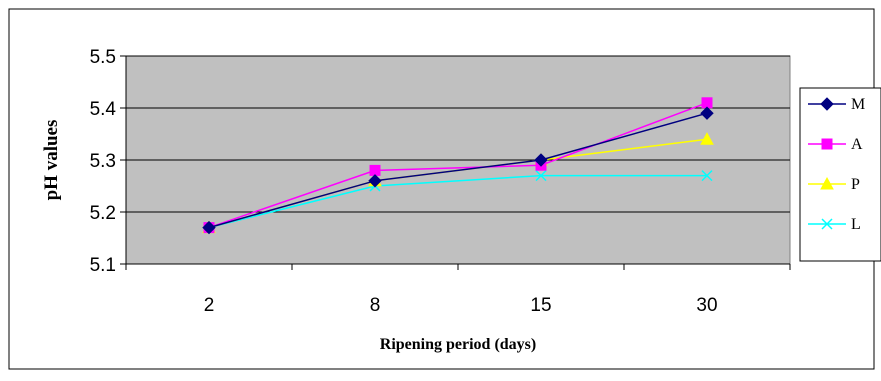  What do you see at coordinates (858, 104) in the screenshot?
I see `legend-label: M` at bounding box center [858, 104].